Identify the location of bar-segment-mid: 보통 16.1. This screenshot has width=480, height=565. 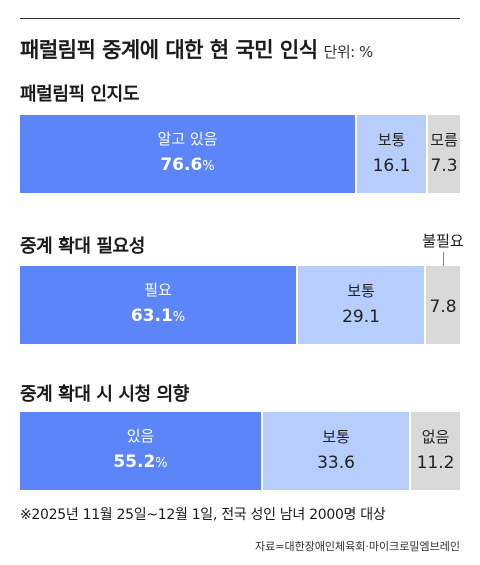
(392, 154).